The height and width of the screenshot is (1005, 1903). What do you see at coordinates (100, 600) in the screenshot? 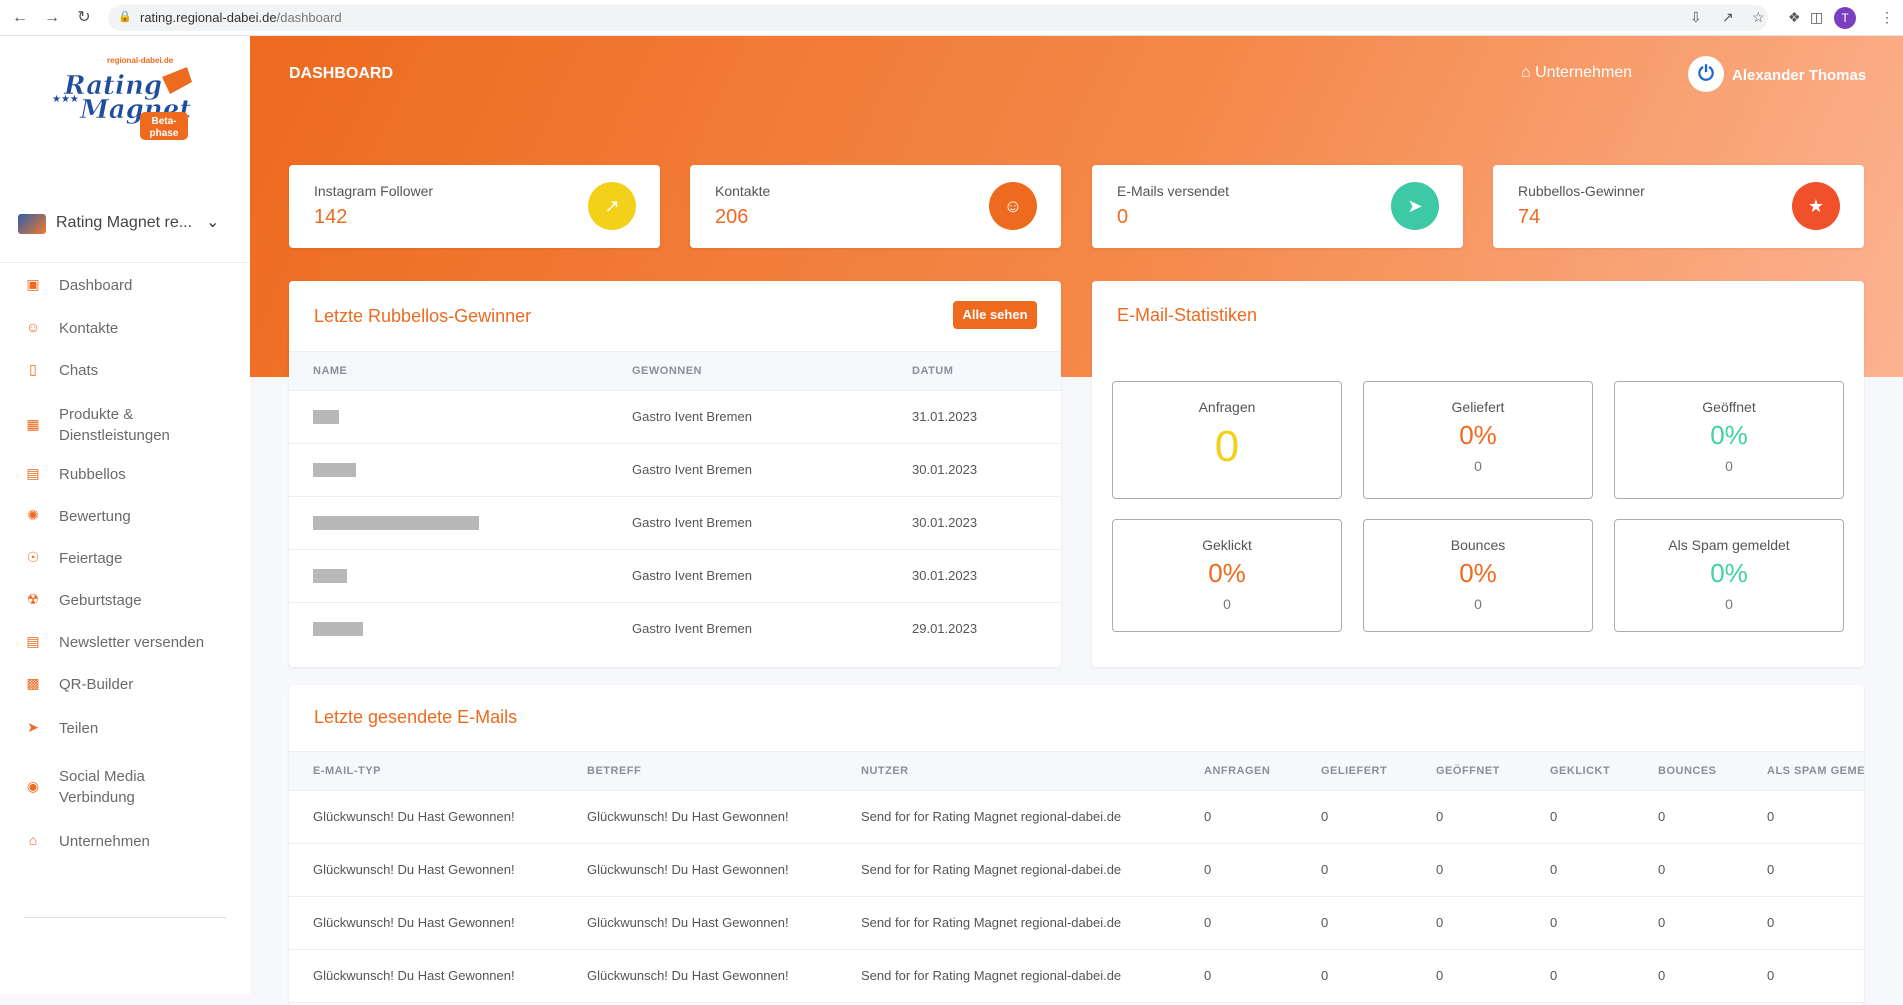
I see `sidebar-item-label: Geburtstage` at bounding box center [100, 600].